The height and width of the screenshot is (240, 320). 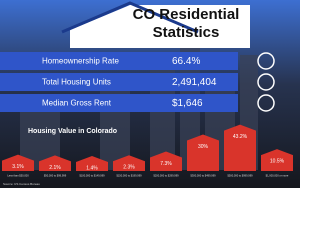 I want to click on category-label: $200,000 to $299,999, so click(x=166, y=176).